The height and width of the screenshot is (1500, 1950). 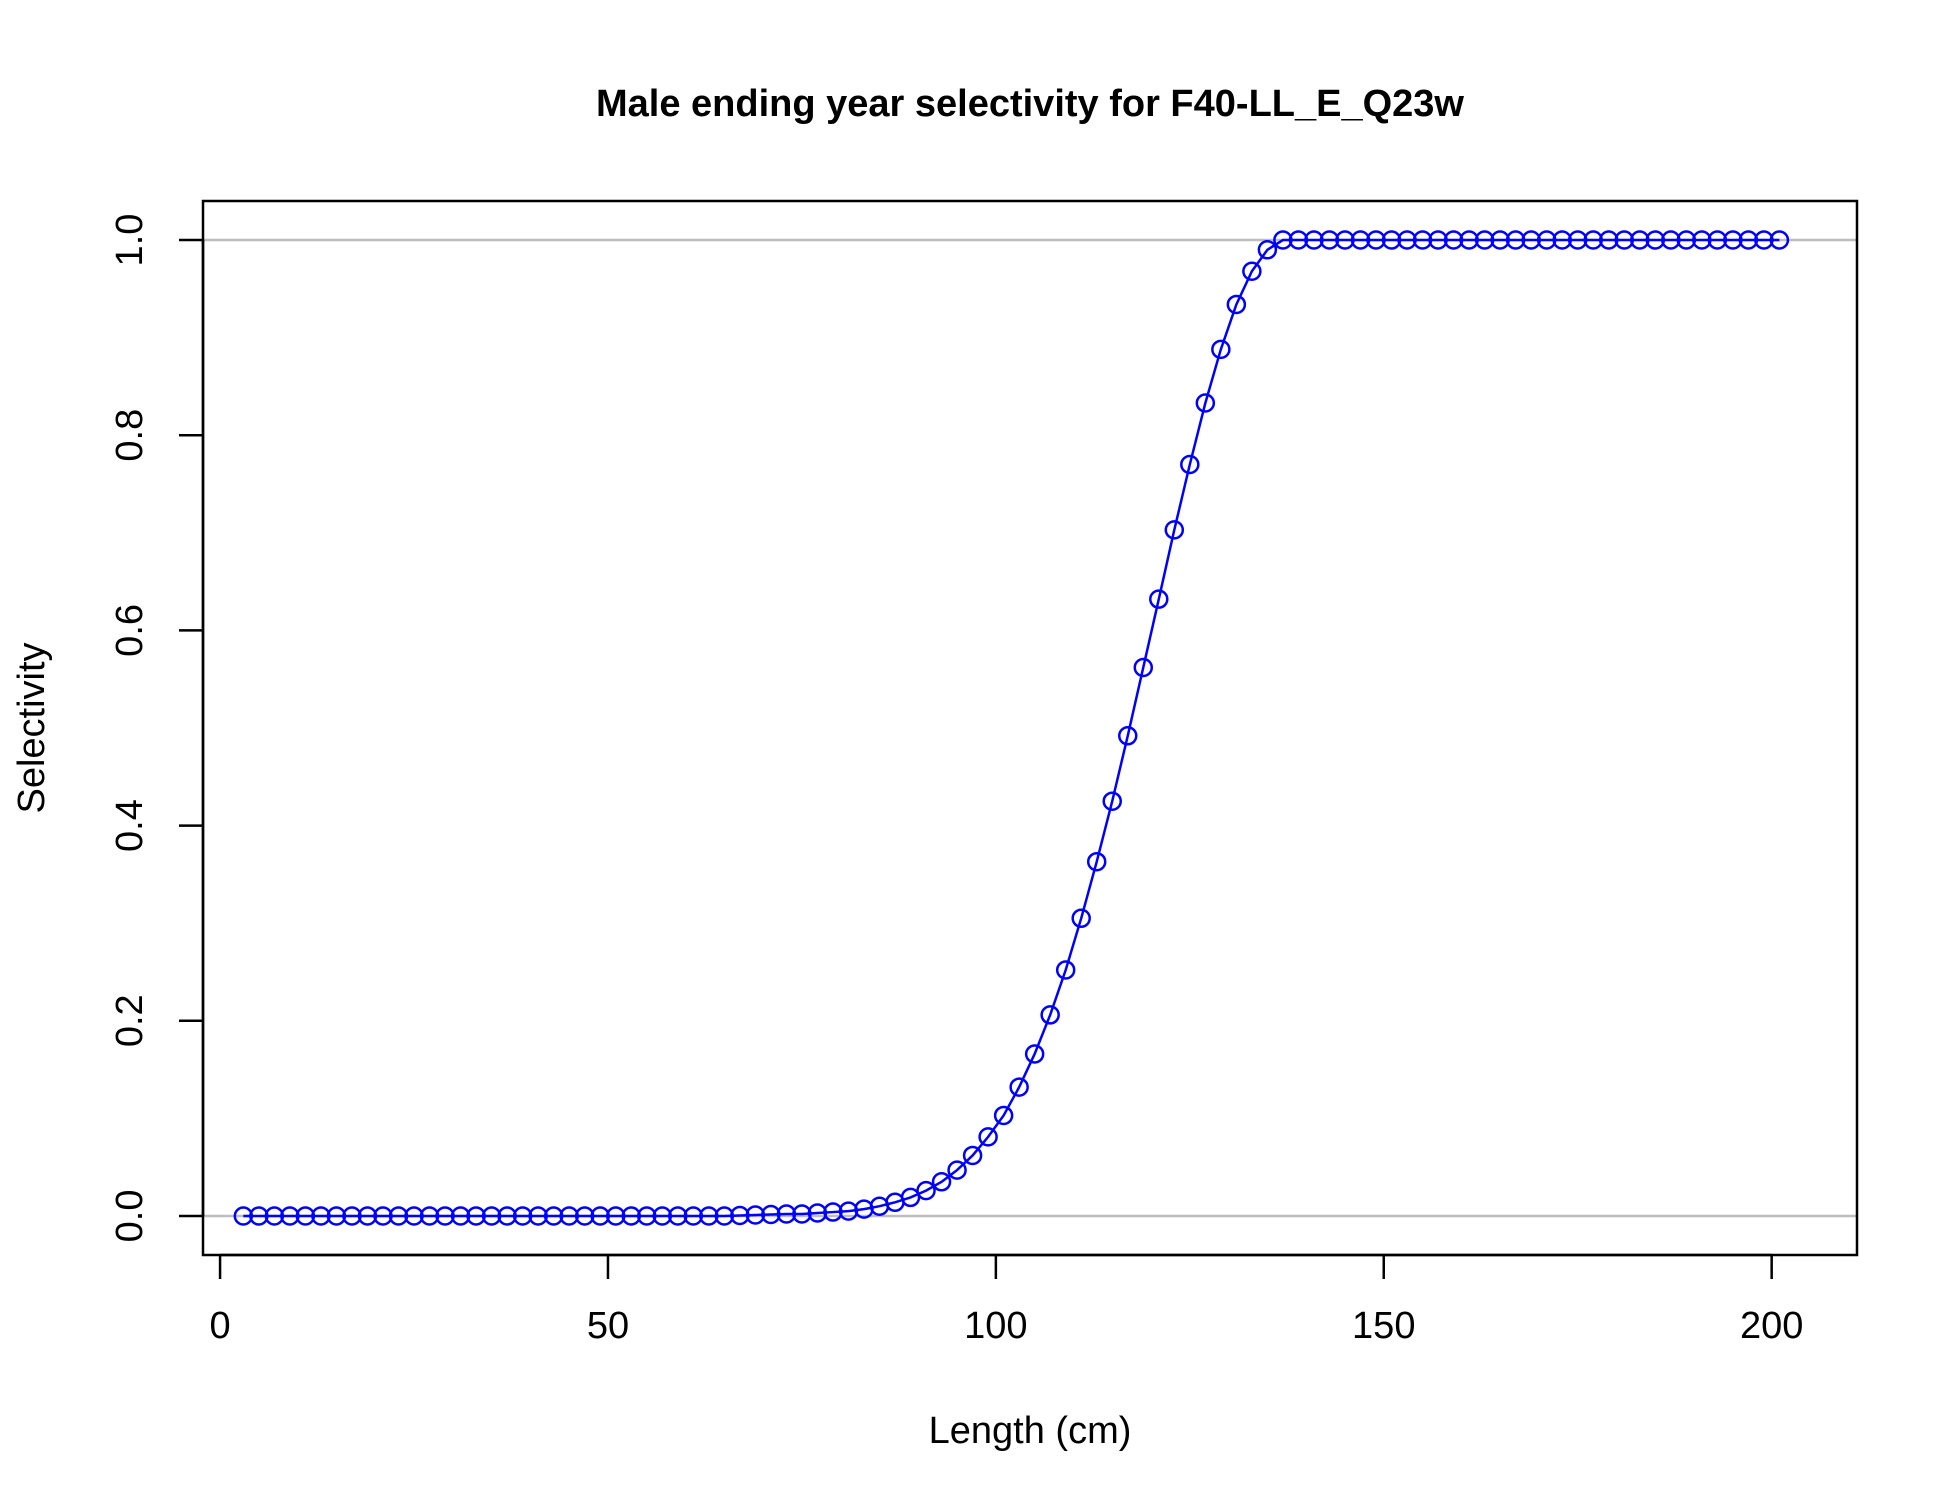 What do you see at coordinates (219, 1326) in the screenshot?
I see `x-tick-label-0: 0` at bounding box center [219, 1326].